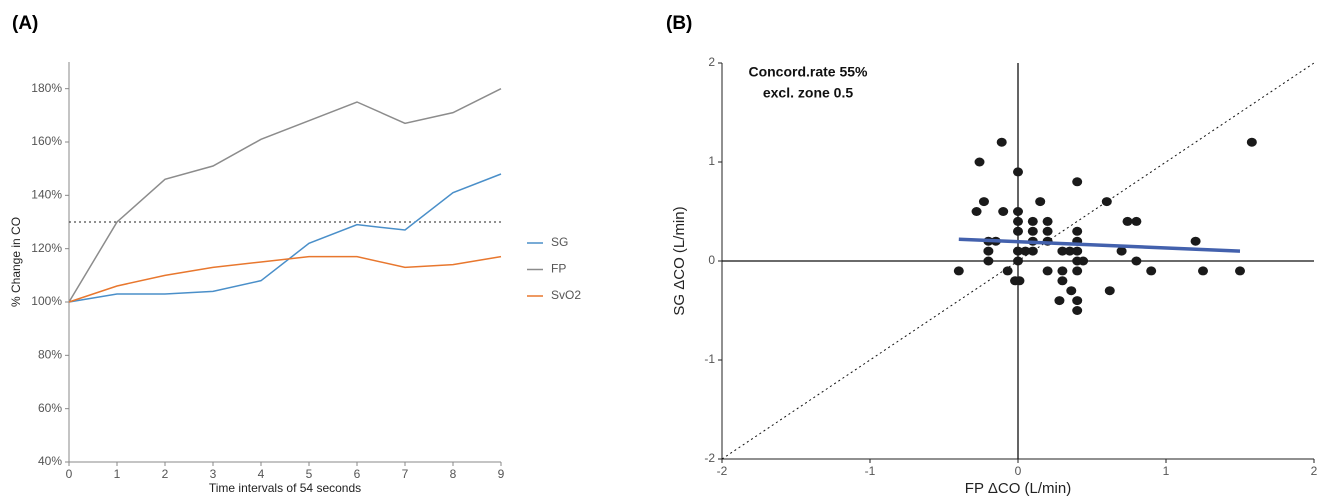 The width and height of the screenshot is (1319, 500). Describe the element at coordinates (709, 359) in the screenshot. I see `y-tick-label: -1` at that location.